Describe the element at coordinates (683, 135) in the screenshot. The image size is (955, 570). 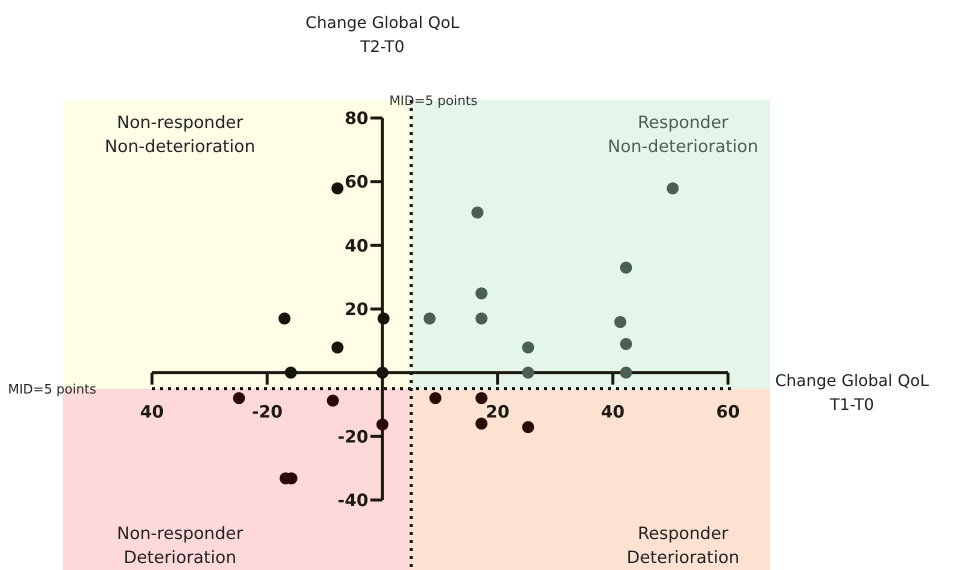
I see `annotation: Responder Non-deterioration` at that location.